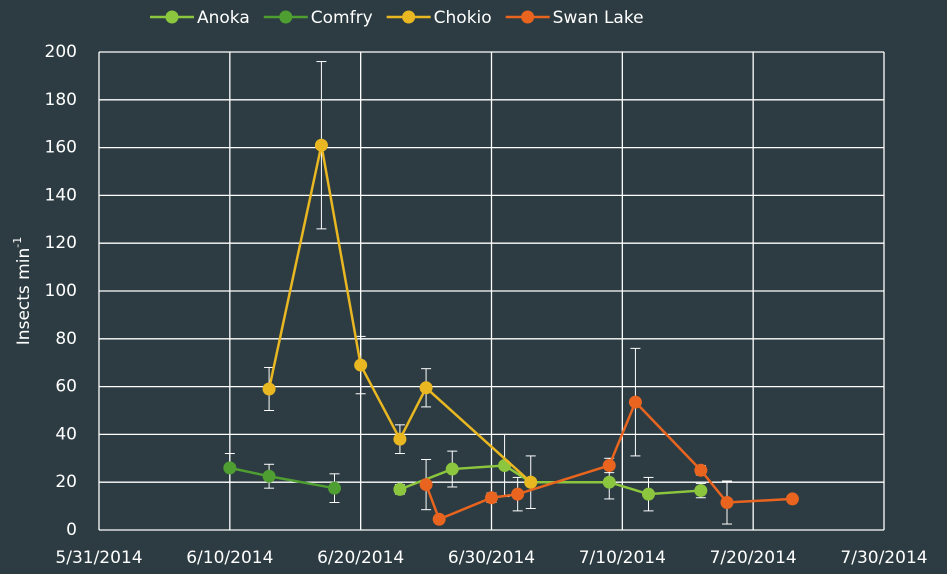 Image resolution: width=947 pixels, height=574 pixels. Describe the element at coordinates (71, 530) in the screenshot. I see `y-tick-label: 0` at that location.